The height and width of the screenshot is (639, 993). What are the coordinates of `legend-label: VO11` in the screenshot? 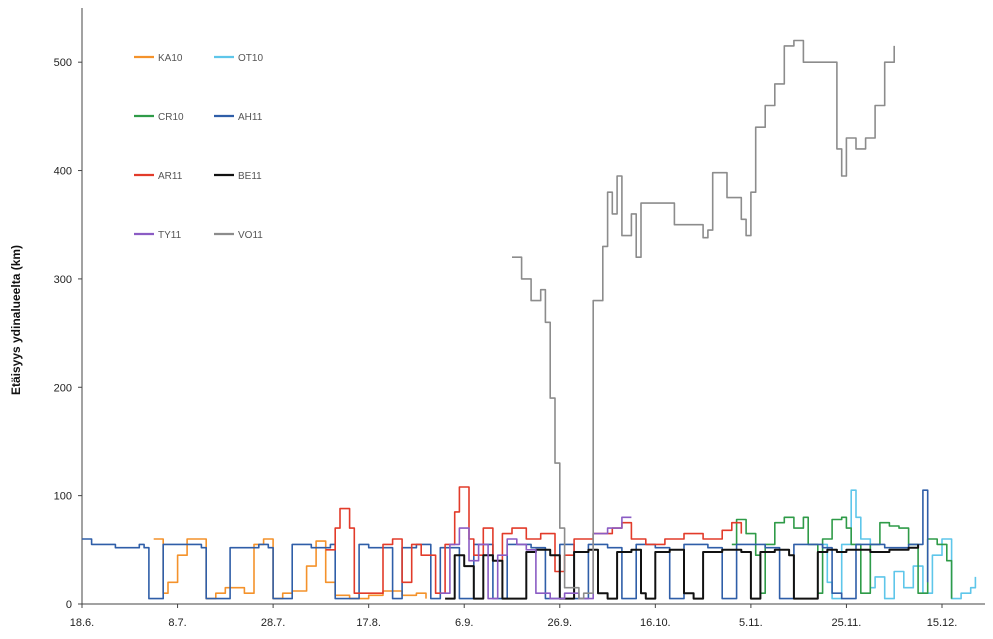 It's located at (250, 235).